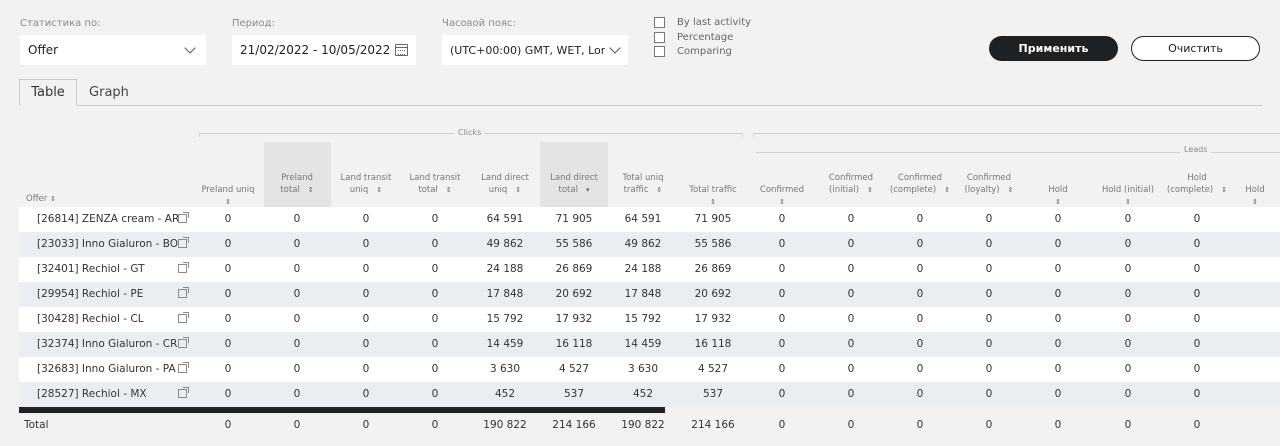 The width and height of the screenshot is (1280, 446). I want to click on leads-group-label: Leads, so click(1196, 149).